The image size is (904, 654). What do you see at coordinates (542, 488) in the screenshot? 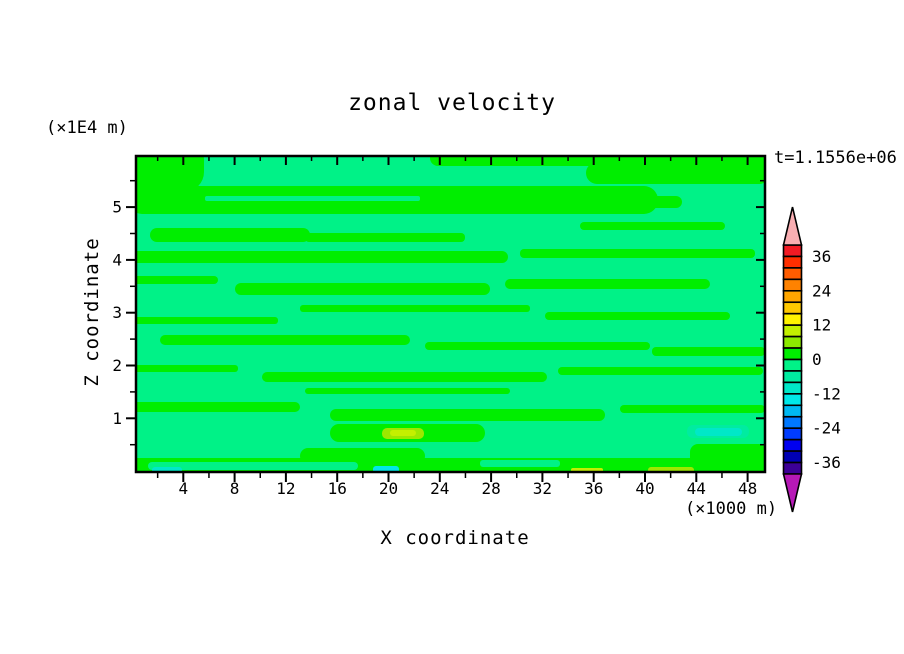
I see `x-tick-label: 32` at bounding box center [542, 488].